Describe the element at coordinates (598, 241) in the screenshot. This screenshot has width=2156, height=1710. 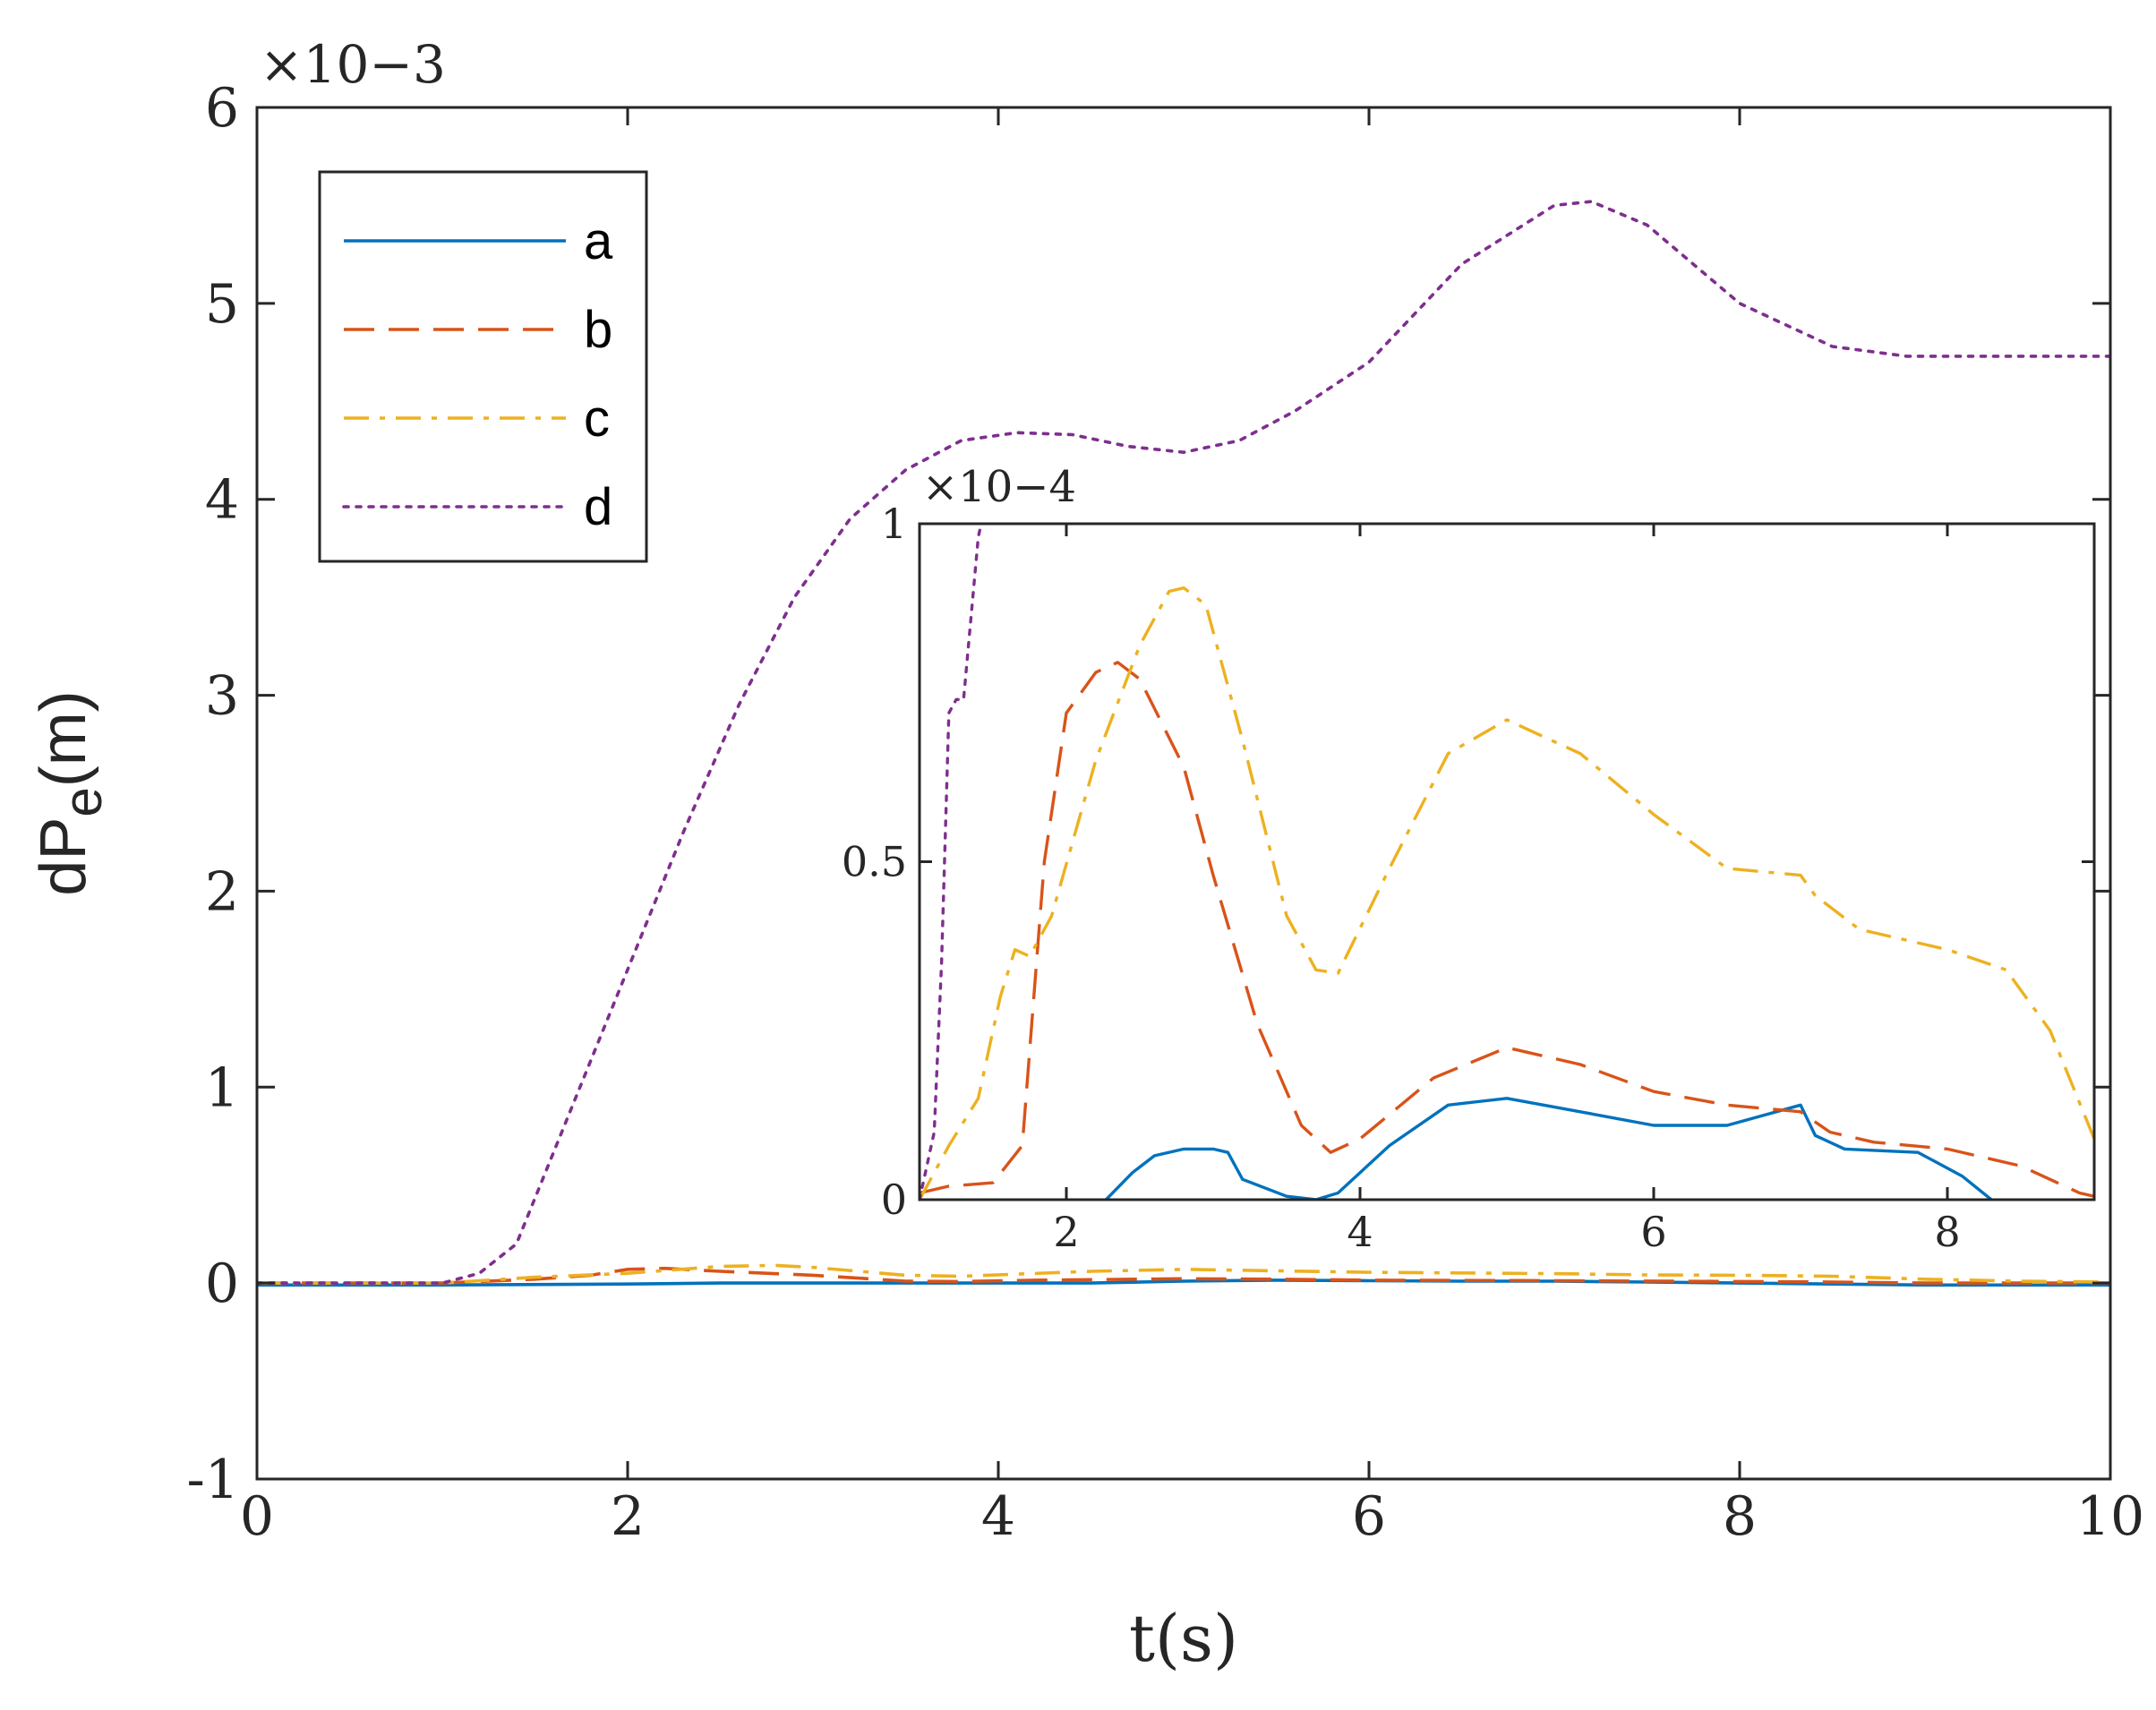
I see `legend-label-a: a` at that location.